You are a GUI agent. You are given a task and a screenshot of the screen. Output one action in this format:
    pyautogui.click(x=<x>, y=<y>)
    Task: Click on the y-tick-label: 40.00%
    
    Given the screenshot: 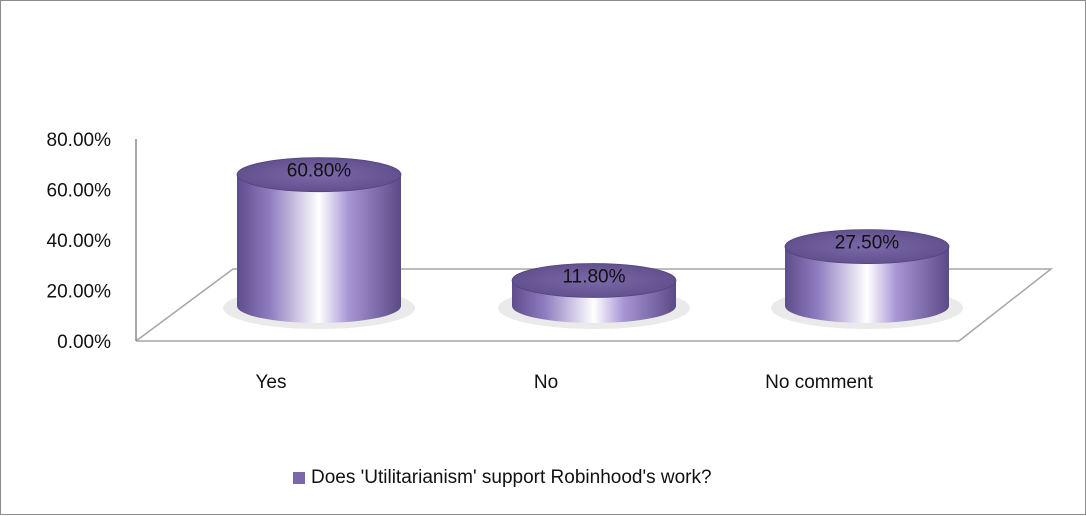 What is the action you would take?
    pyautogui.click(x=79, y=241)
    